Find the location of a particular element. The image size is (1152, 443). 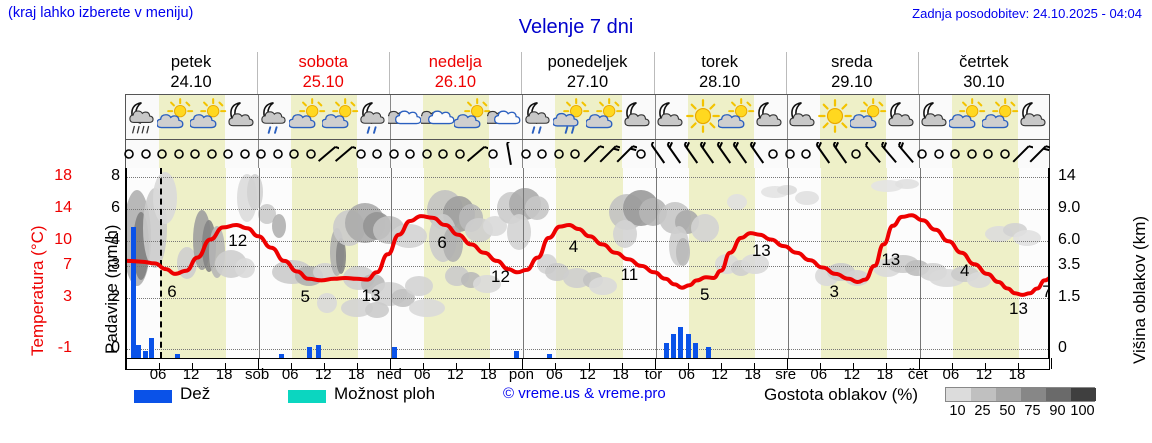

temperature-extreme-label: 6 is located at coordinates (172, 291).